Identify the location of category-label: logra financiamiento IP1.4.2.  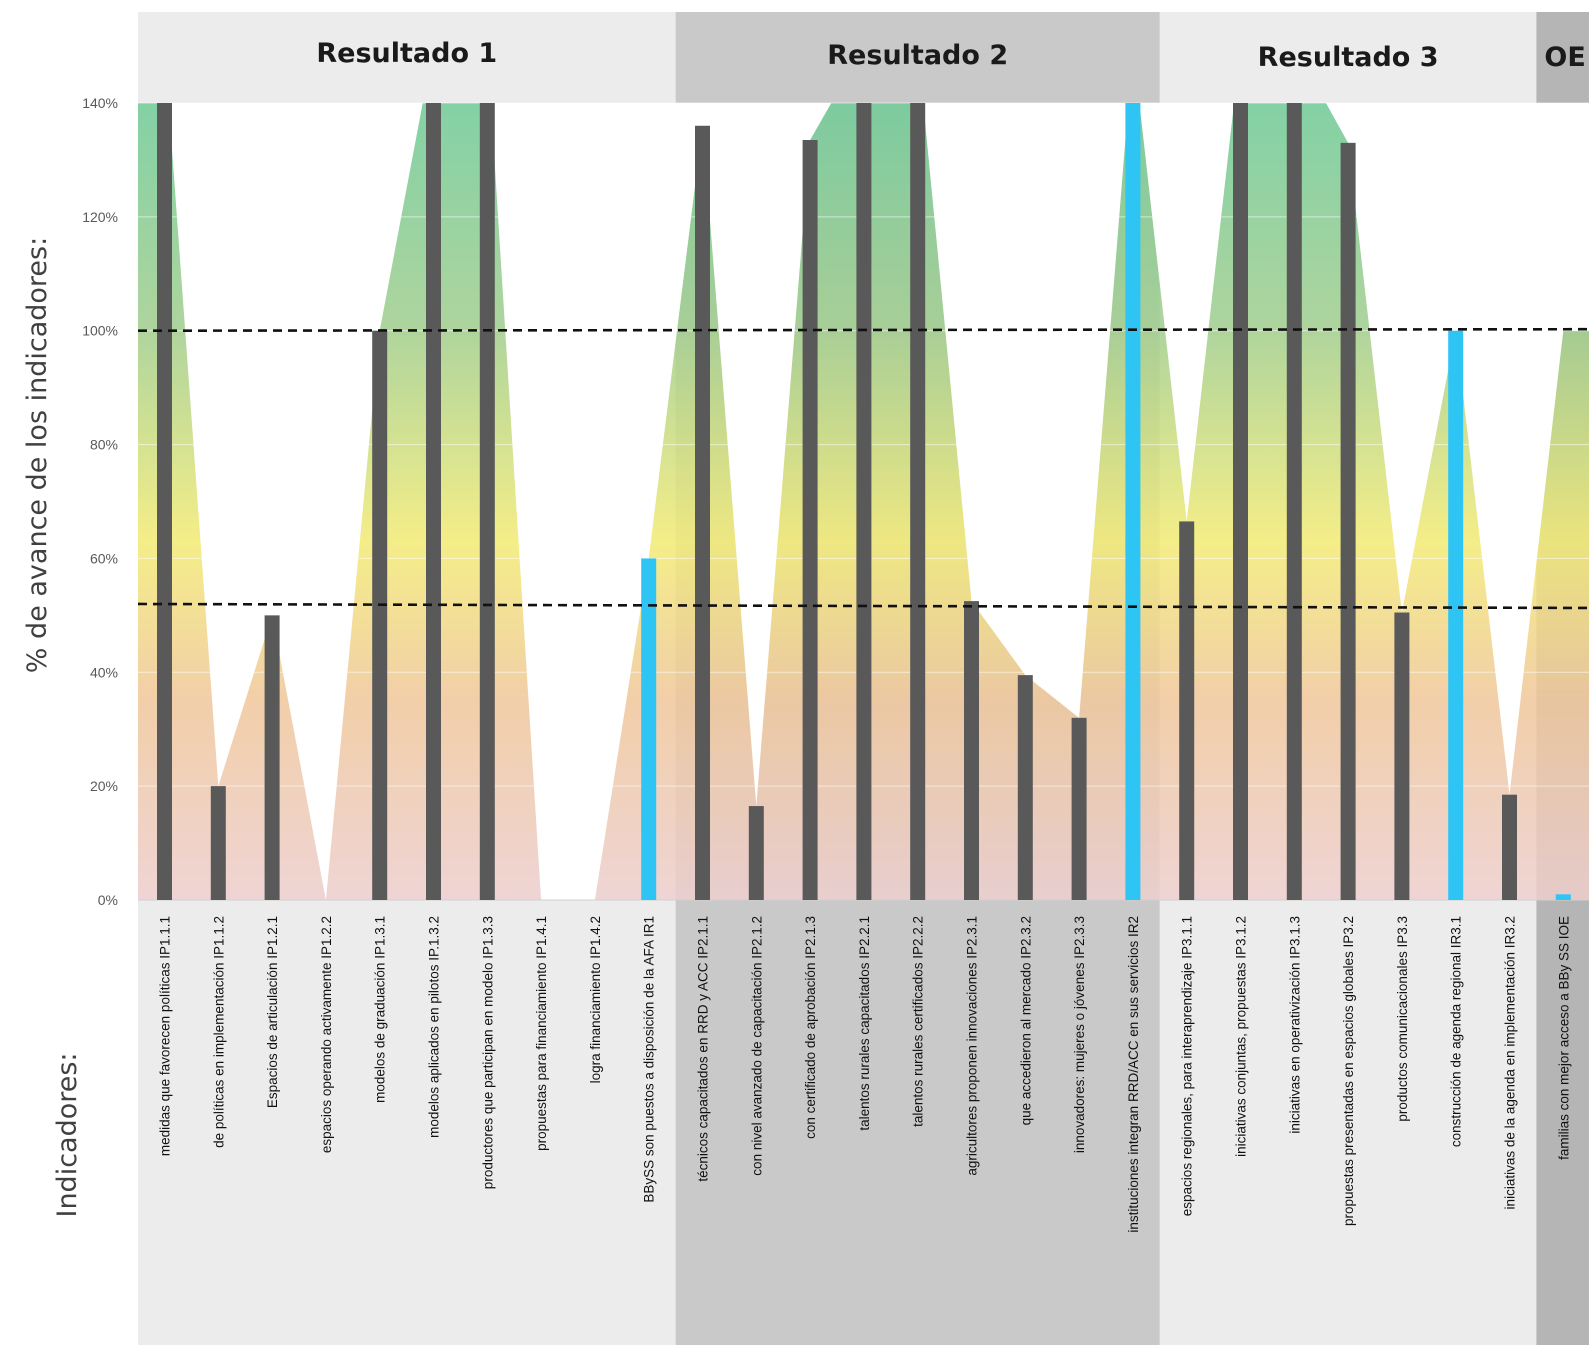
(595, 999).